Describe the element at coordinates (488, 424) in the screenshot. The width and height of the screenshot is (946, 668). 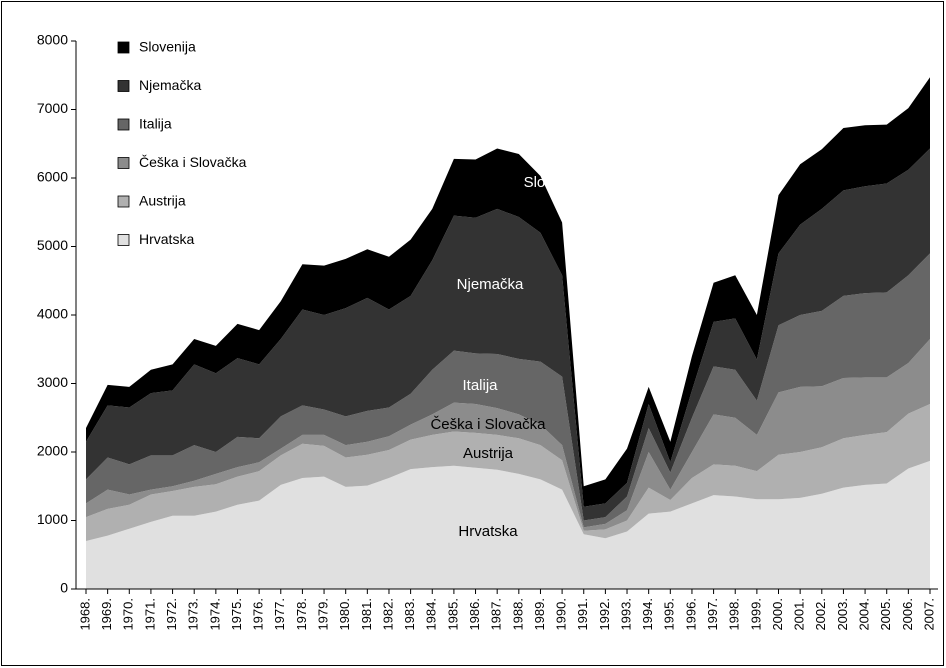
I see `area-label: Češka i Slovačka` at that location.